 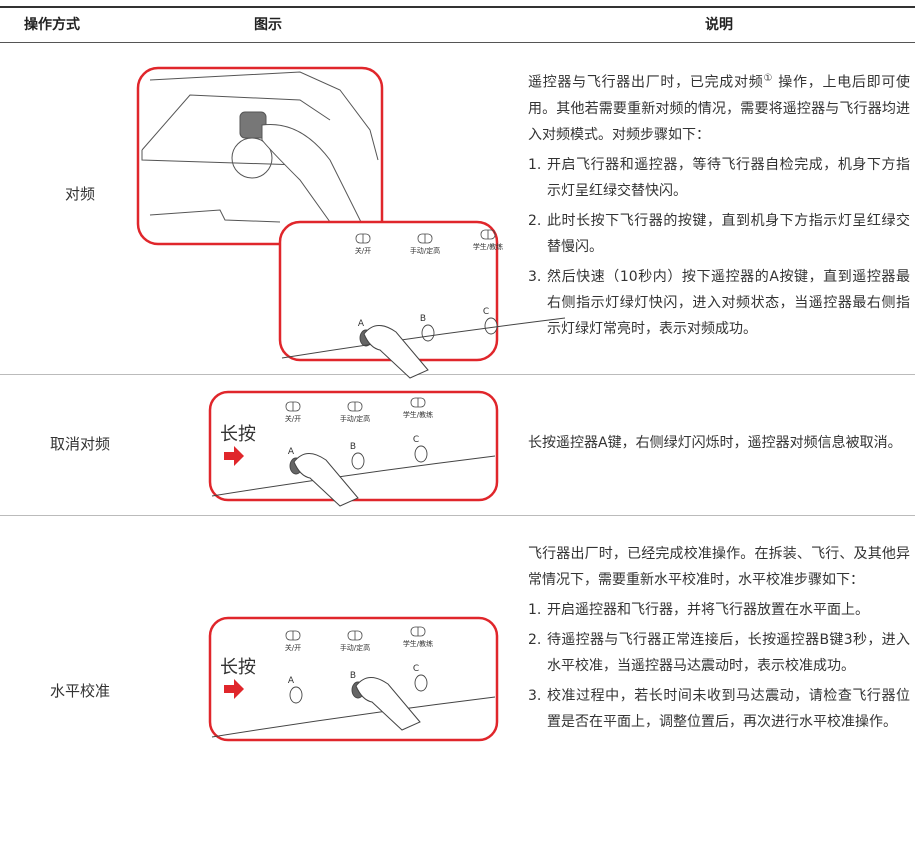 What do you see at coordinates (457, 7) in the screenshot?
I see `table-top-rule` at bounding box center [457, 7].